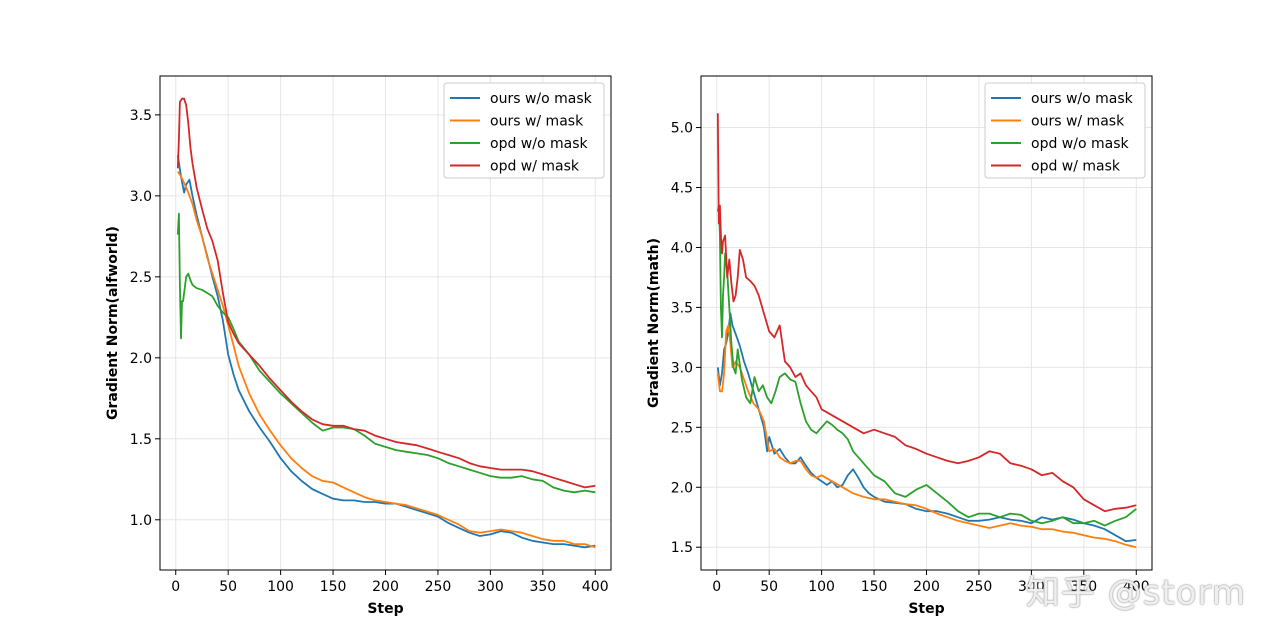 The width and height of the screenshot is (1280, 640). Describe the element at coordinates (682, 248) in the screenshot. I see `y-tick-label: 4.0` at that location.